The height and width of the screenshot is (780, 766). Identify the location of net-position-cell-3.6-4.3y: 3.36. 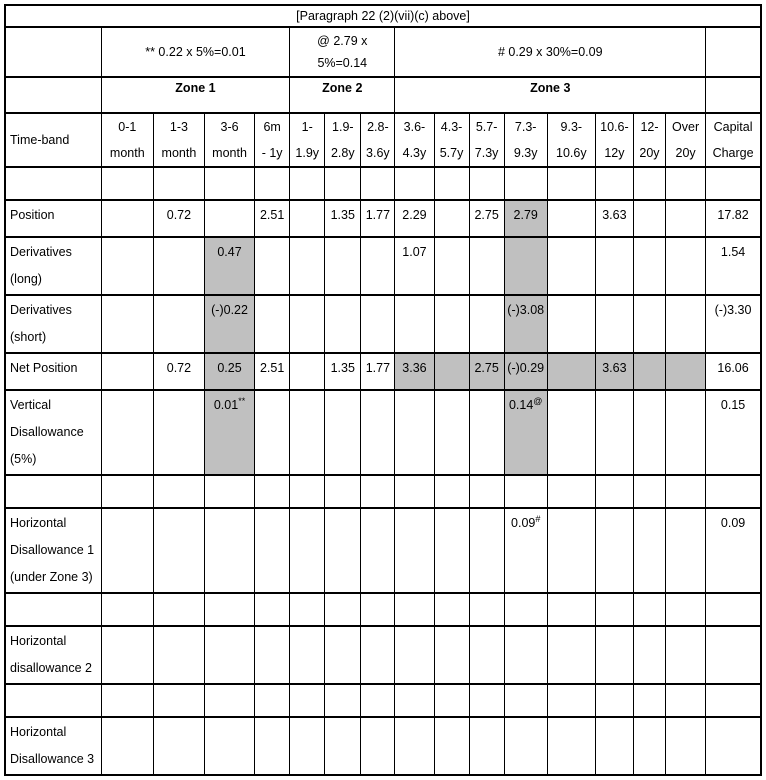
(414, 371).